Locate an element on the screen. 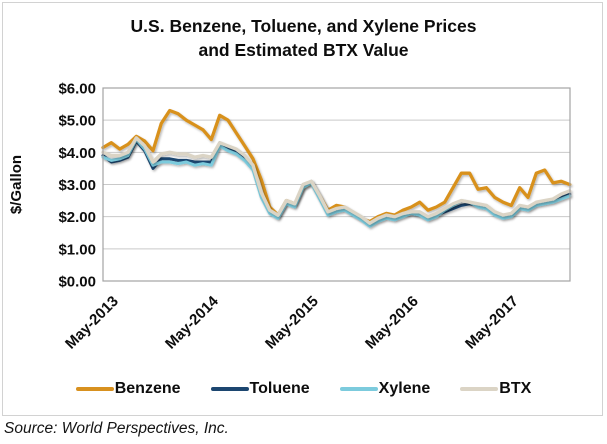 The image size is (607, 444). y-tick-label: $0.00 is located at coordinates (77, 282).